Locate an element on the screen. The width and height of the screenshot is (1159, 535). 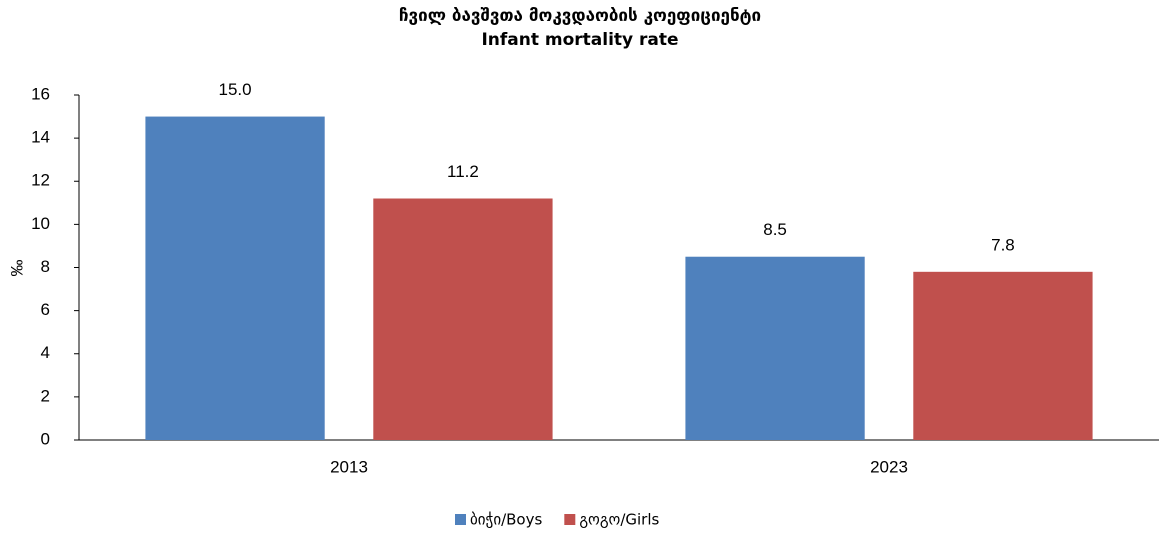
value-label: 8.5 is located at coordinates (775, 229).